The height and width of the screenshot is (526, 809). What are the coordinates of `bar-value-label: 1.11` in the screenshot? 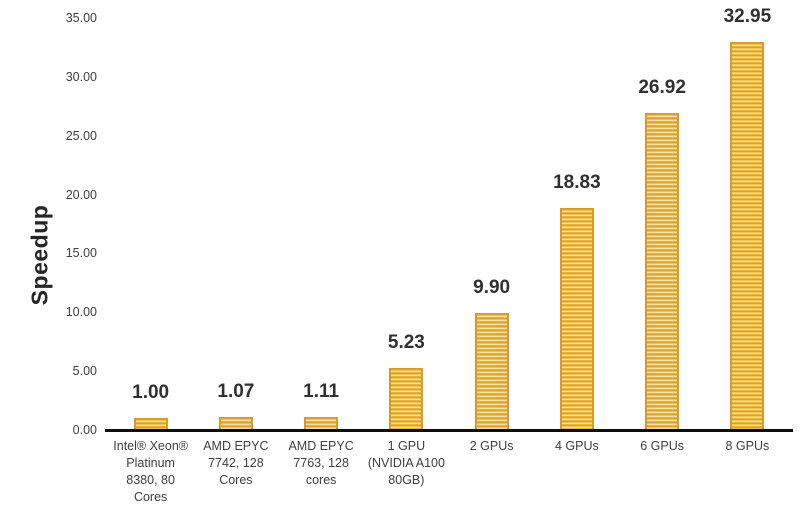 It's located at (321, 391).